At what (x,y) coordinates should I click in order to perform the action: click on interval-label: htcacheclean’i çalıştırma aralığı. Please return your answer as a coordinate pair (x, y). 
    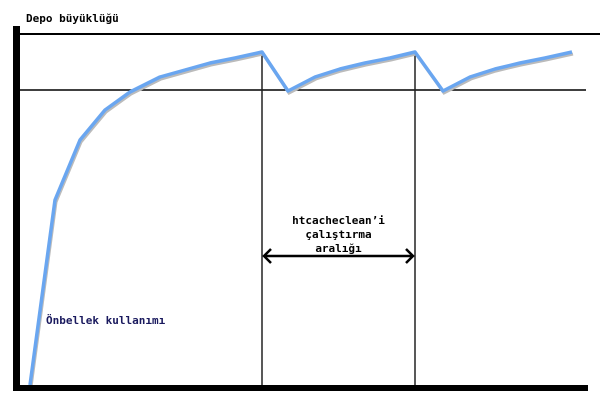
    Looking at the image, I should click on (338, 235).